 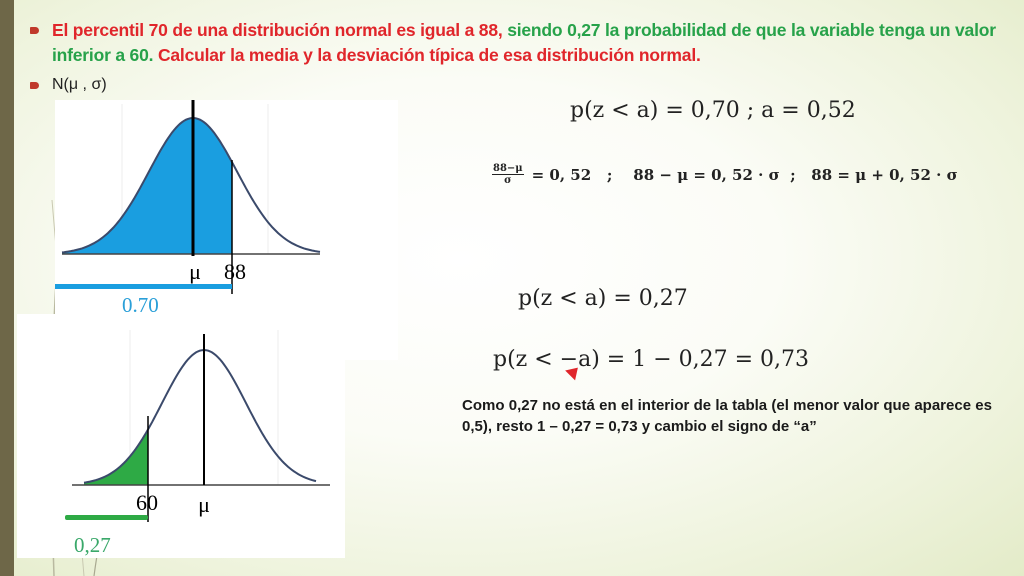 I want to click on equation-percentile-70: p(z < a) = 0,70 ; a = 0,52, so click(x=713, y=110).